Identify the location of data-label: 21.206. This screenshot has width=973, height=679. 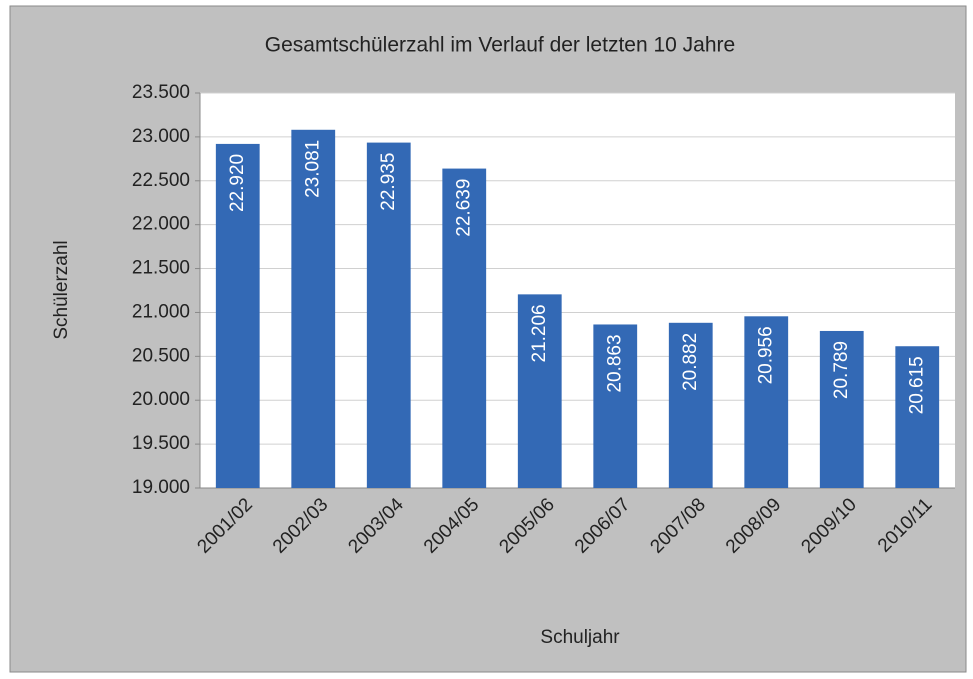
(539, 333).